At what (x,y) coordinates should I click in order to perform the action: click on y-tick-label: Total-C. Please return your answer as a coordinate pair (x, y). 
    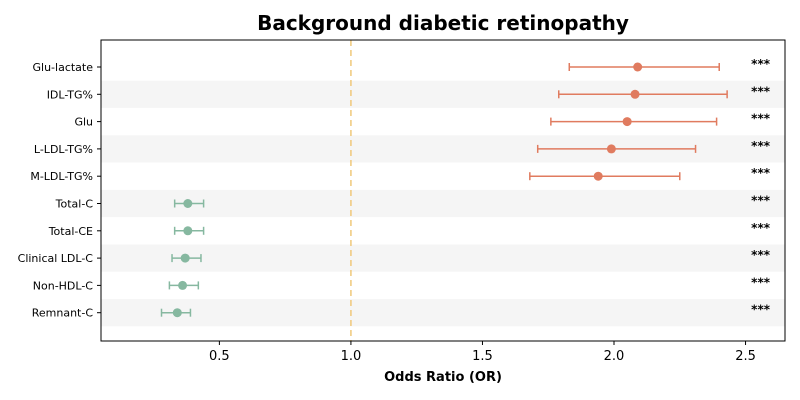
    Looking at the image, I should click on (74, 204).